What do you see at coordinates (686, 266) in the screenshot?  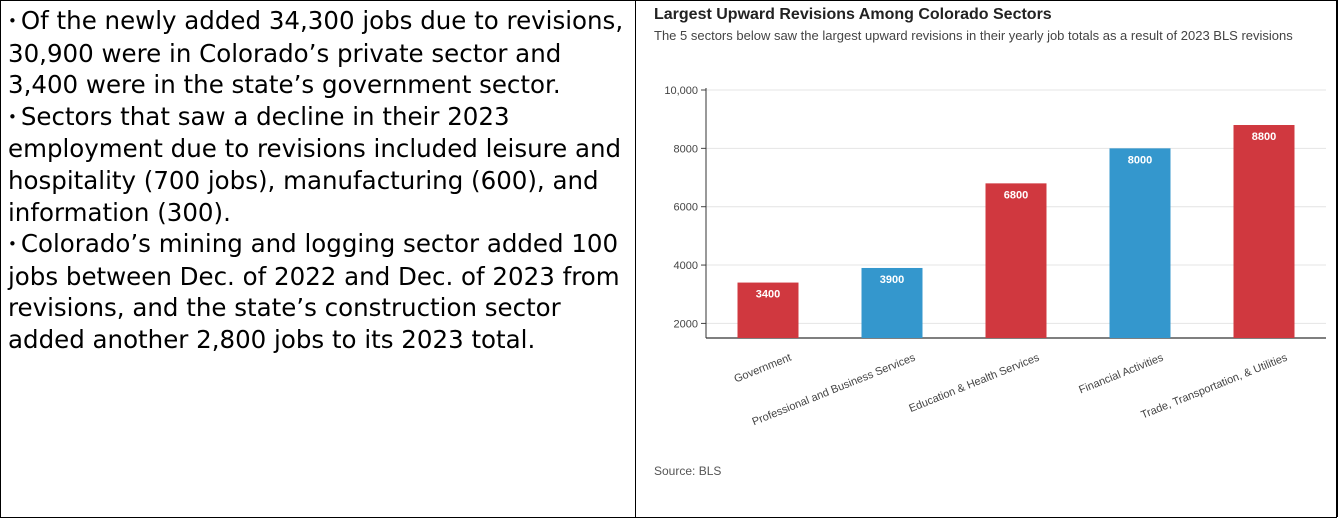 I see `y-tick-label: 4000` at bounding box center [686, 266].